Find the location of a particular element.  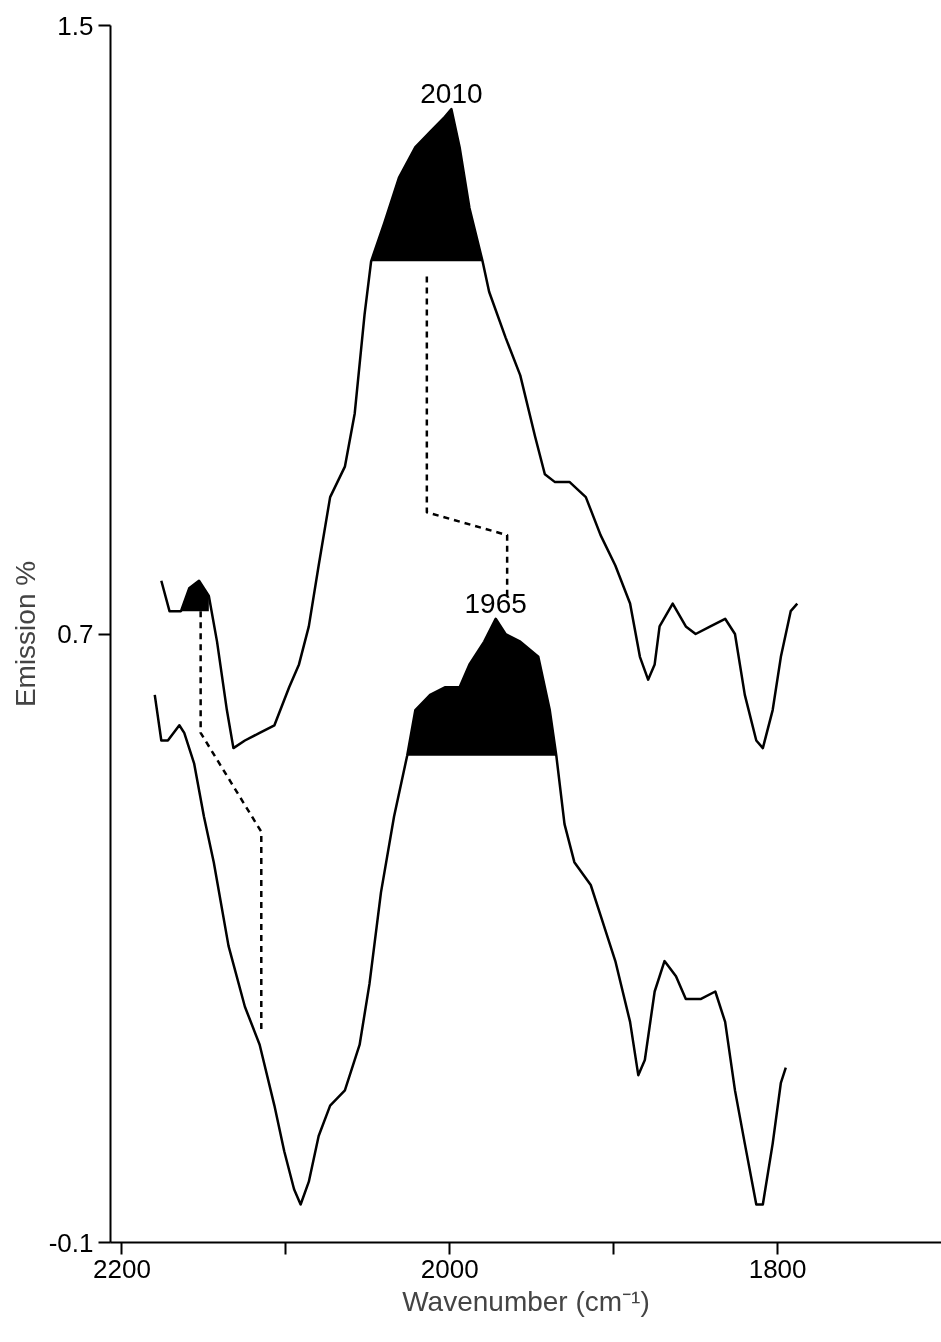

x-tick-label: 2200 is located at coordinates (122, 1268).